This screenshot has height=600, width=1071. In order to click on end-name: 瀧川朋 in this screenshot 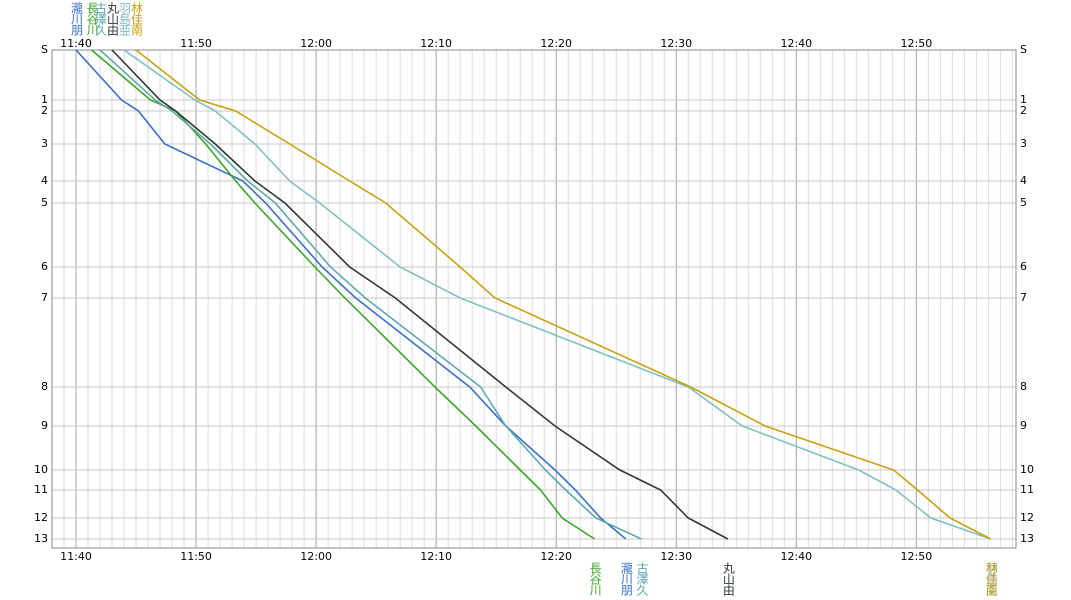, I will do `click(626, 579)`.